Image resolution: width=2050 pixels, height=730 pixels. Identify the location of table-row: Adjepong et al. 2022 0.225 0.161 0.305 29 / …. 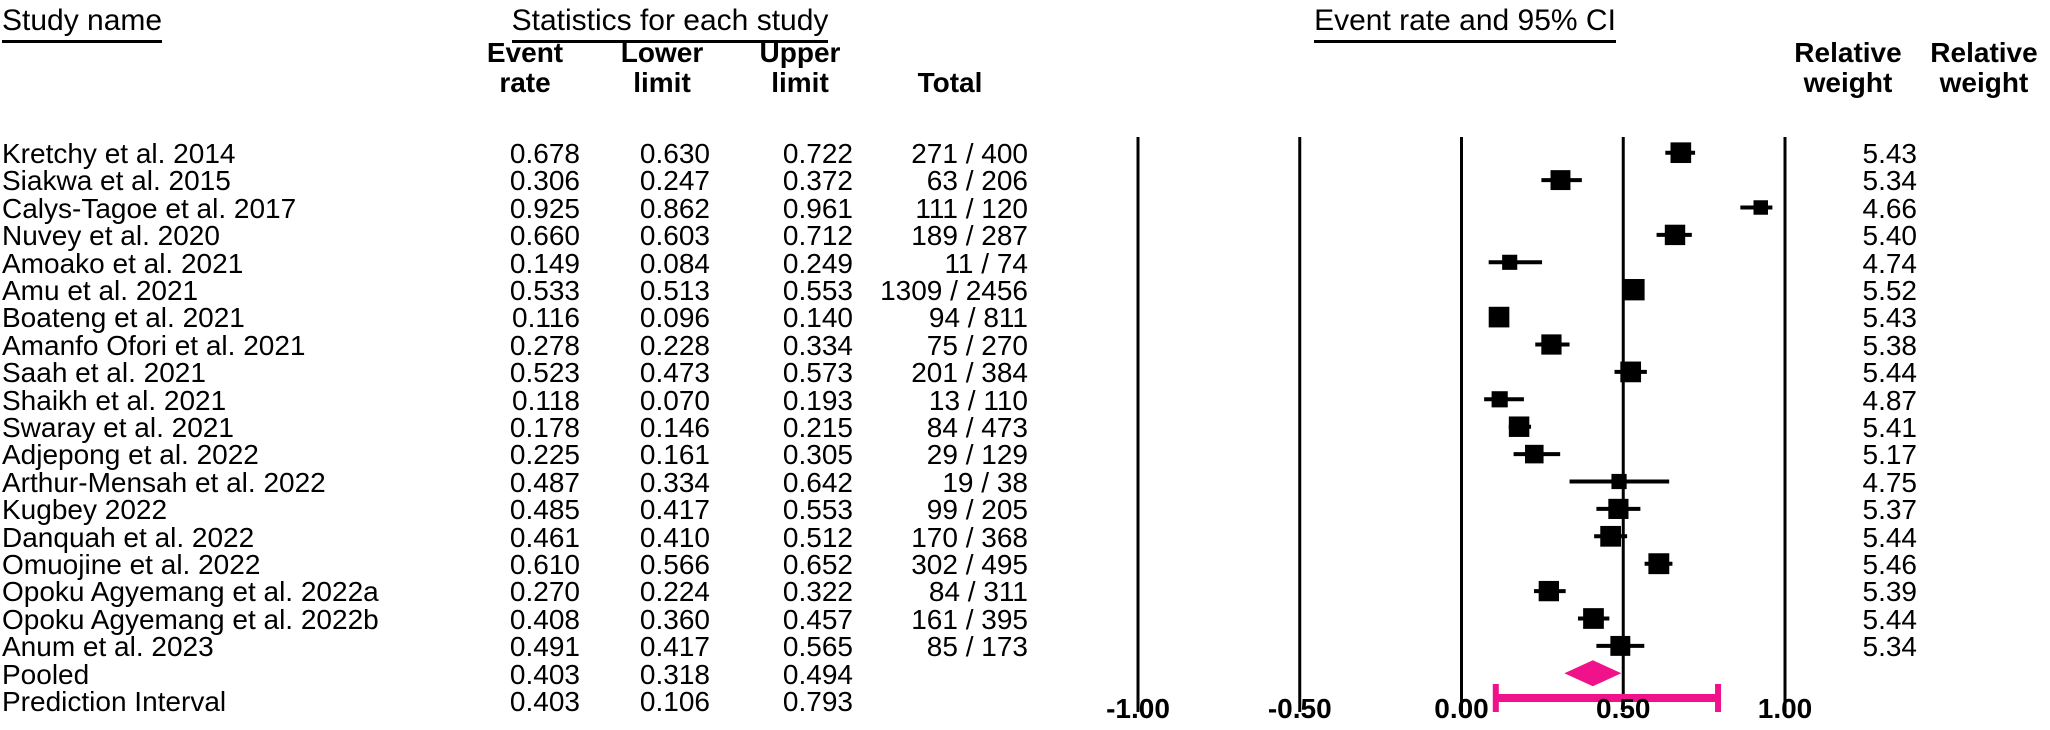
(1025, 455).